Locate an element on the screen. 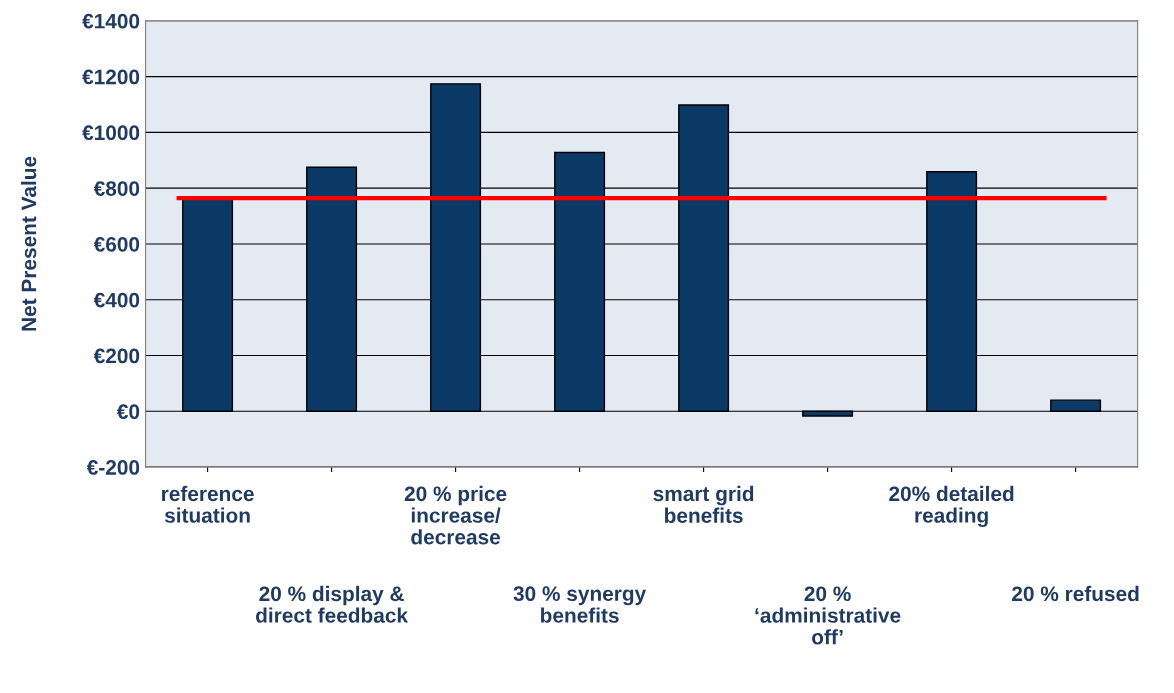  x-tick-label: 20 % display & direct feedback is located at coordinates (332, 604).